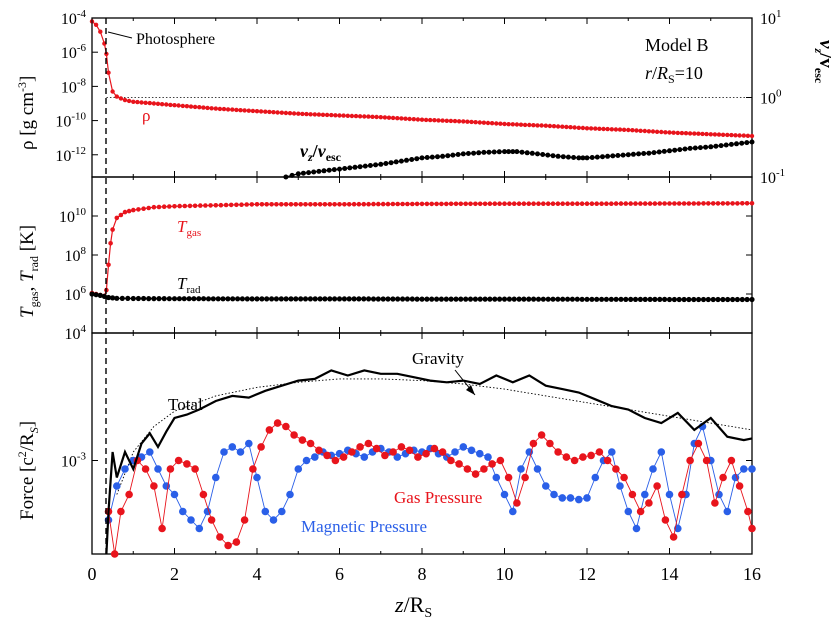 This screenshot has width=831, height=625. I want to click on right-y-tick-label: 101, so click(771, 18).